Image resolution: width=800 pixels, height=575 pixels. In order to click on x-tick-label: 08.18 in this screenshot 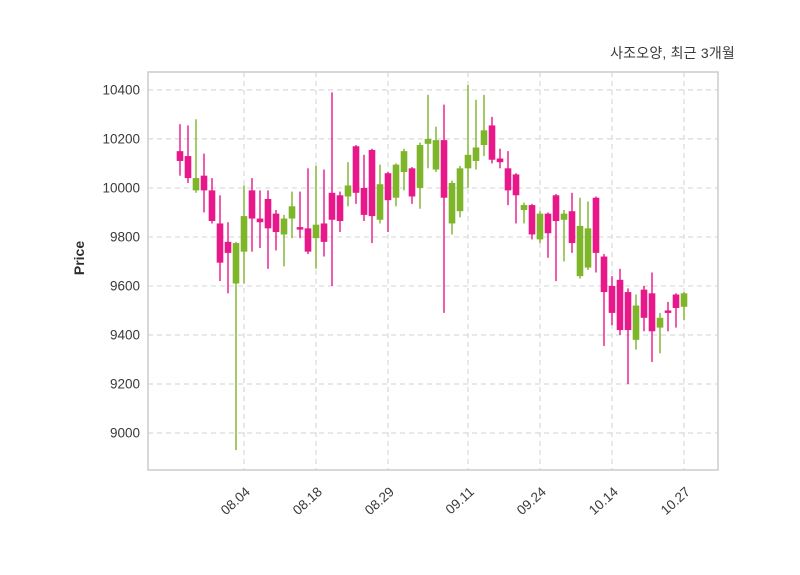, I will do `click(307, 501)`.